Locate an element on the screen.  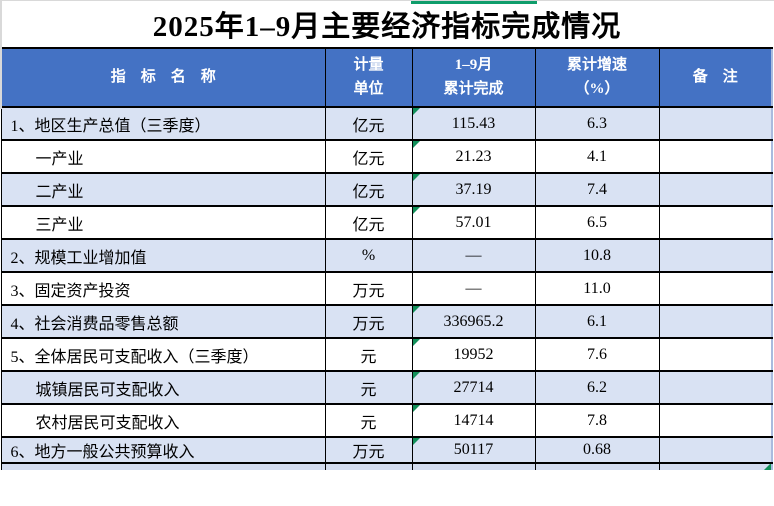
indicator-cell: 5、全体居民可支配收入（三季度） is located at coordinates (163, 354).